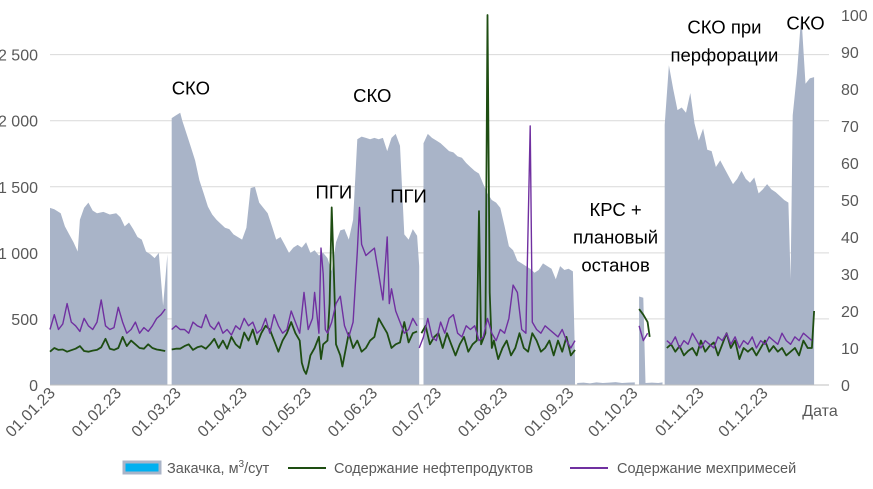 The image size is (873, 489). Describe the element at coordinates (679, 412) in the screenshot. I see `x-tick-label: 01.11.23` at that location.